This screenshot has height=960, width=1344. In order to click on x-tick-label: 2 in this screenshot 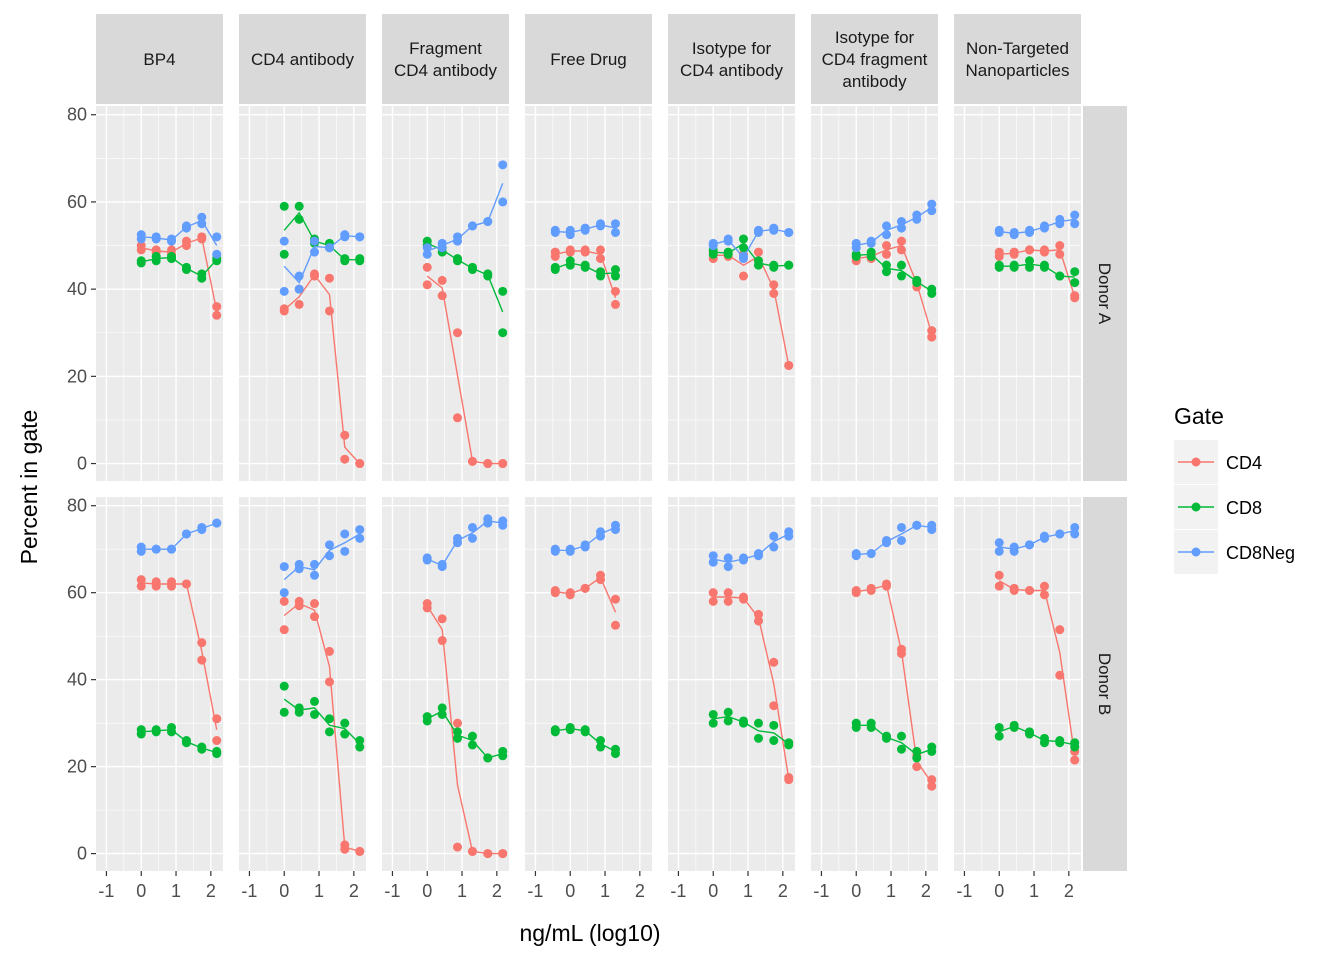, I will do `click(211, 891)`.